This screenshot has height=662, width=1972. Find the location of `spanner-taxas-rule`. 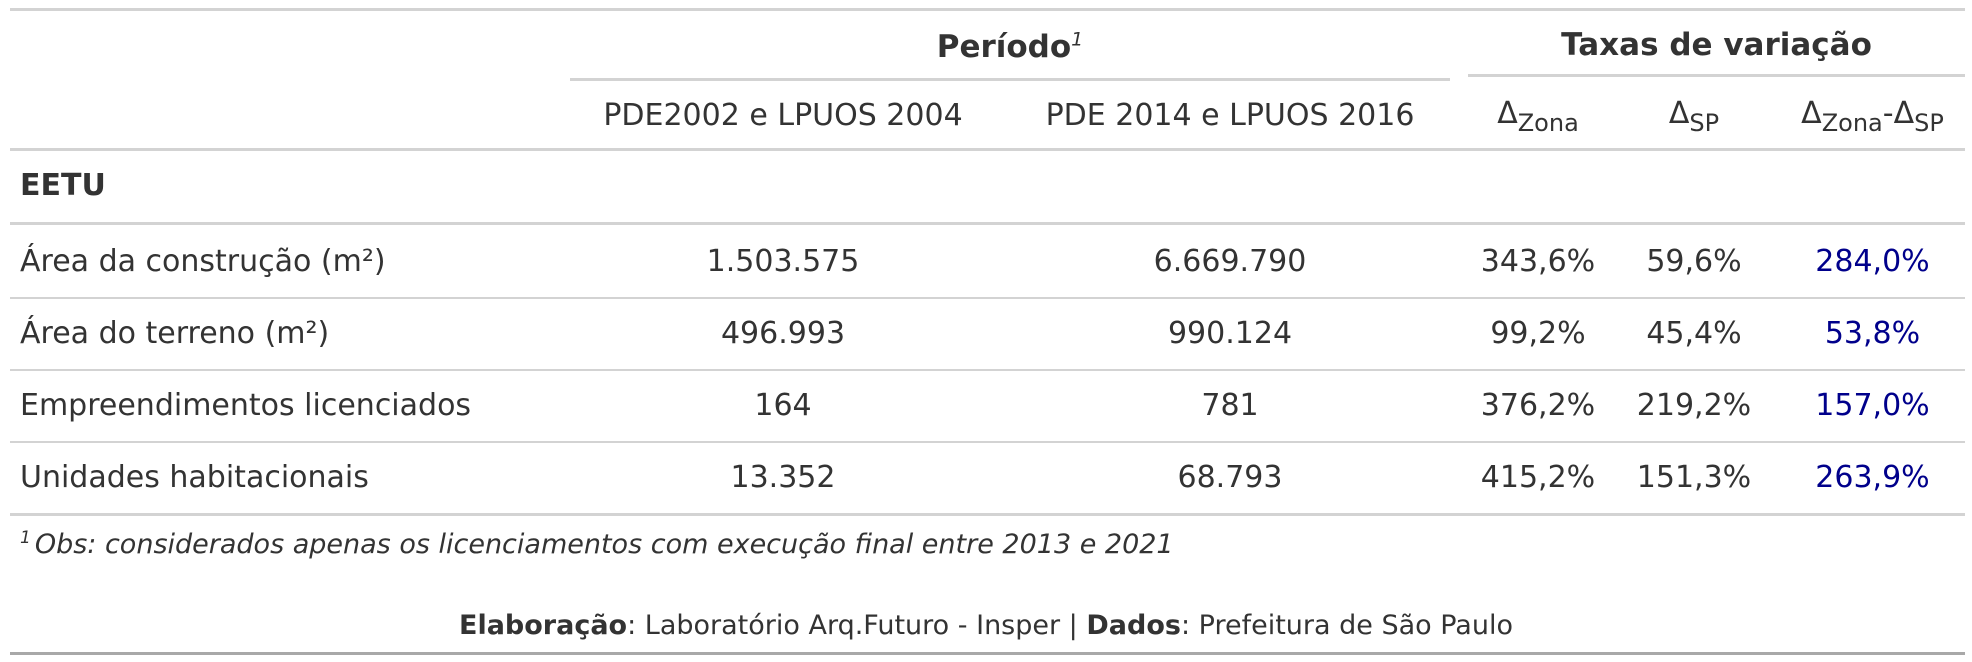

spanner-taxas-rule is located at coordinates (1716, 75).